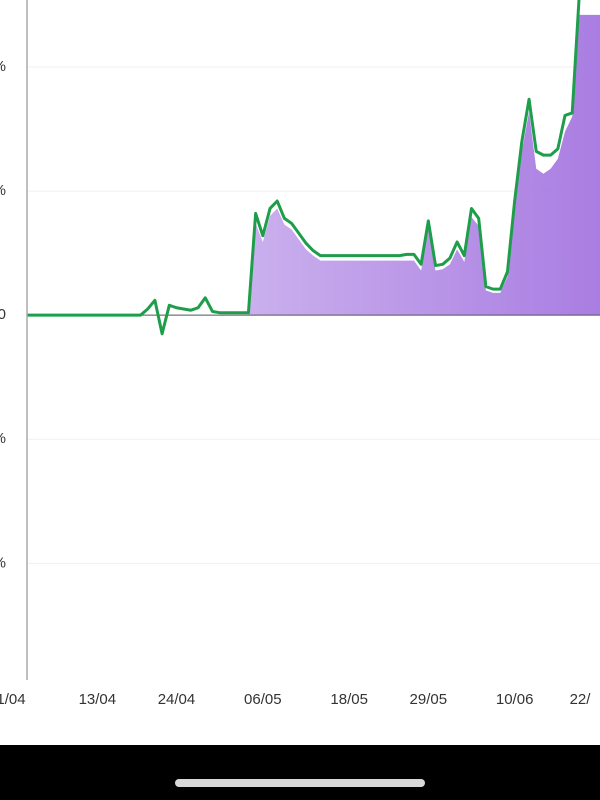 This screenshot has width=600, height=800. Describe the element at coordinates (177, 699) in the screenshot. I see `x-tick-label: 24/04` at that location.